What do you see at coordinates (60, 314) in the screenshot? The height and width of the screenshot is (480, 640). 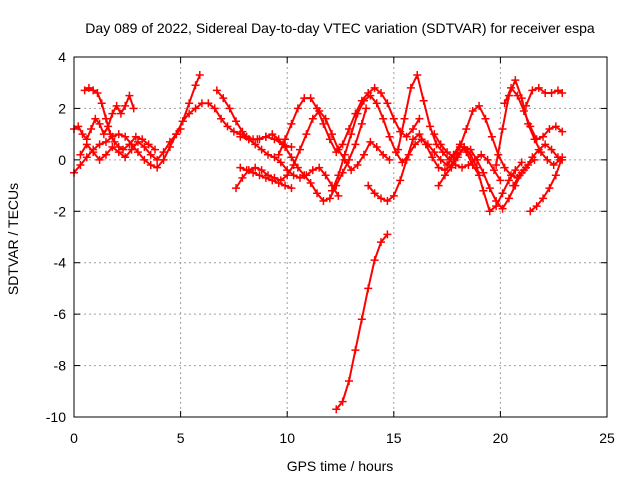 I see `y-tick-label: -6` at bounding box center [60, 314].